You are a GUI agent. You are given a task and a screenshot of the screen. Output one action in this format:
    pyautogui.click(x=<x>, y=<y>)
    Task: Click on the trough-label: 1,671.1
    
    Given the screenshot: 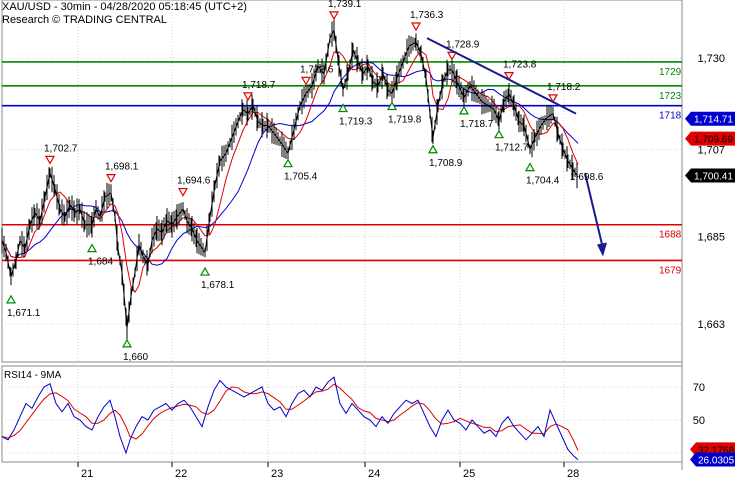 What is the action you would take?
    pyautogui.click(x=24, y=313)
    